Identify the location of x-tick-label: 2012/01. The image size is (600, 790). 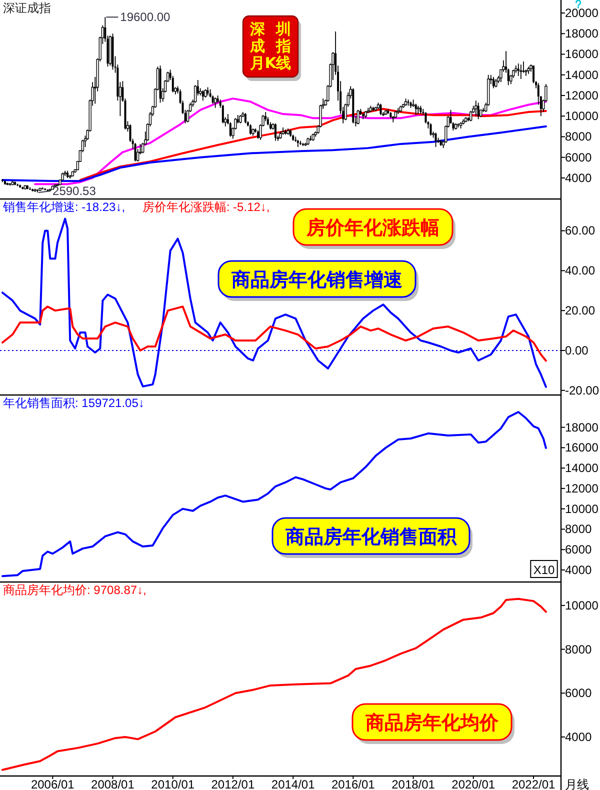
(233, 784).